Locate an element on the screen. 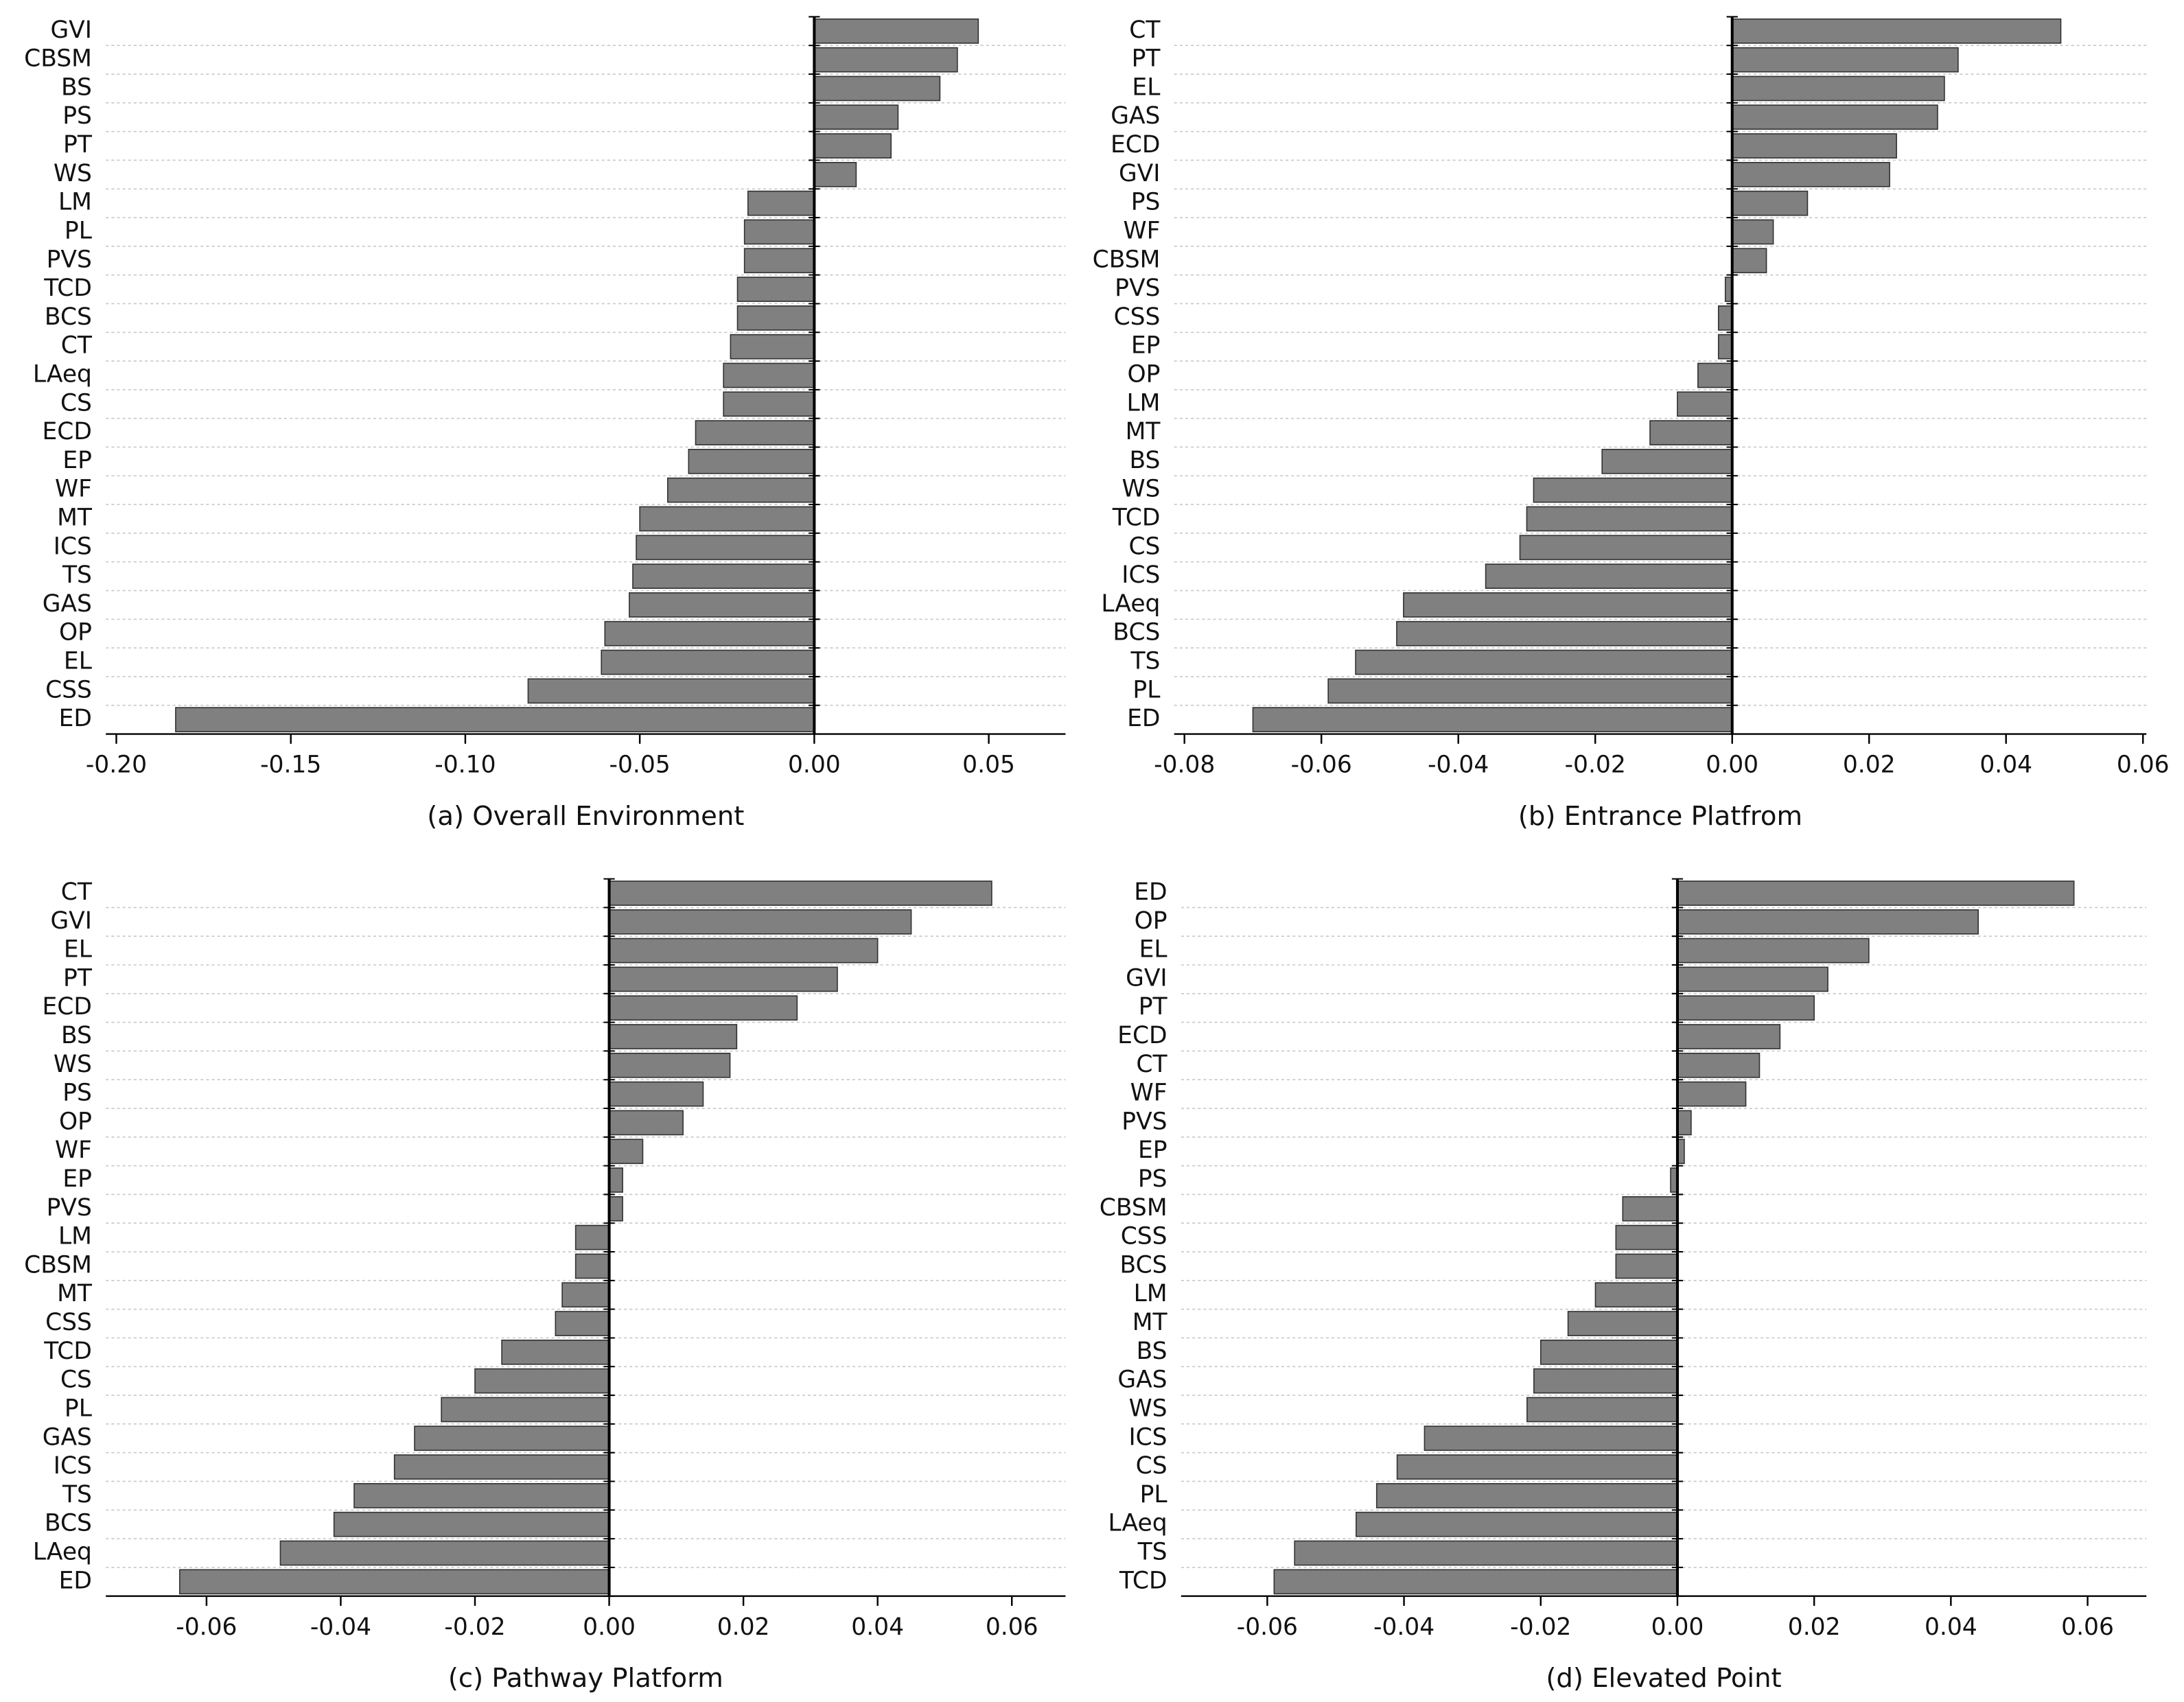 This screenshot has width=2184, height=1702. category-label: TCD is located at coordinates (67, 1351).